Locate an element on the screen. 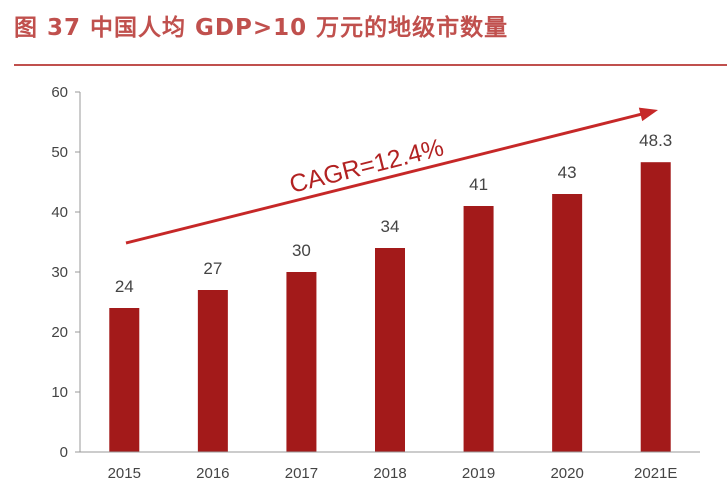 This screenshot has height=480, width=727. x-tick-label: 2016 is located at coordinates (212, 472).